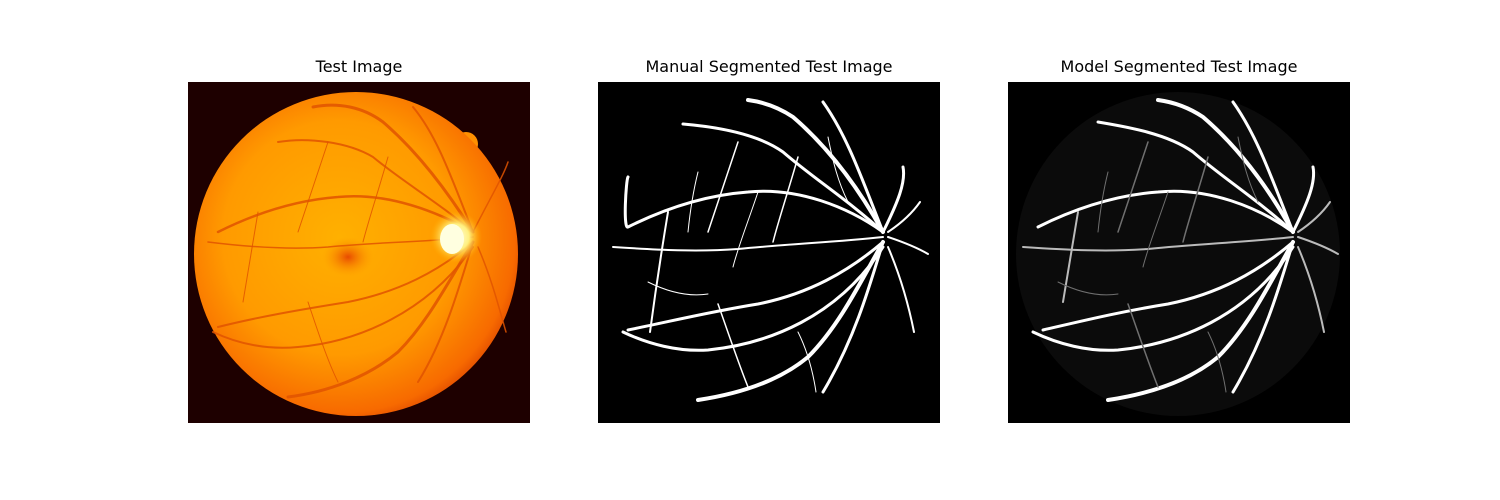 Image resolution: width=1500 pixels, height=500 pixels. What do you see at coordinates (769, 66) in the screenshot?
I see `manual-segmentation-title: Manual Segmented Test Image` at bounding box center [769, 66].